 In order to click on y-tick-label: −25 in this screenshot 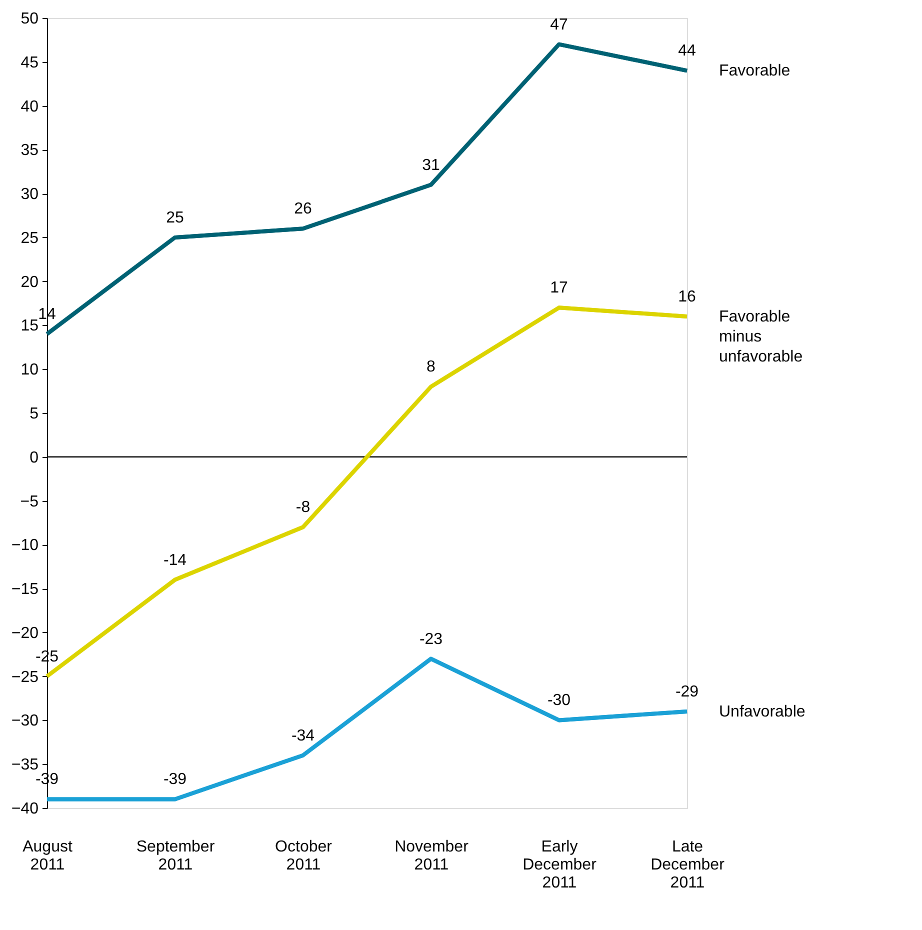, I will do `click(25, 677)`.